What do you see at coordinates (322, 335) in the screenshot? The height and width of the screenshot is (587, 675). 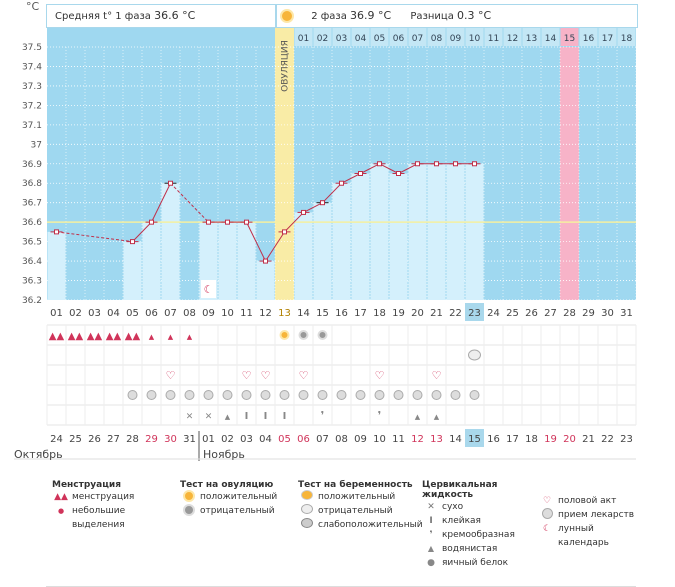 I see `ovulation-negative-icon` at bounding box center [322, 335].